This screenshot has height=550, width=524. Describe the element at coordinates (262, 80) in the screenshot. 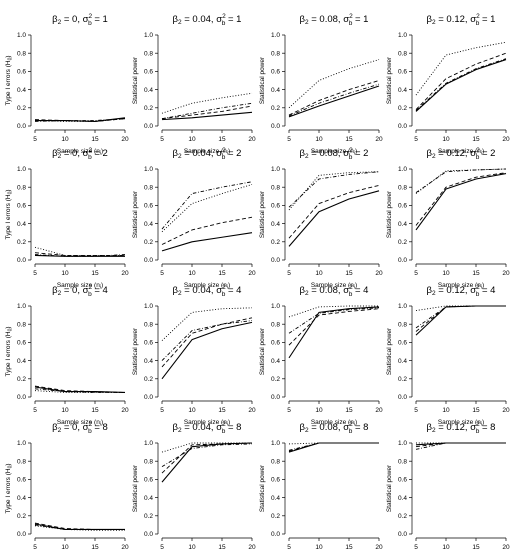

I see `y-axis-title-text: Statistical power` at that location.